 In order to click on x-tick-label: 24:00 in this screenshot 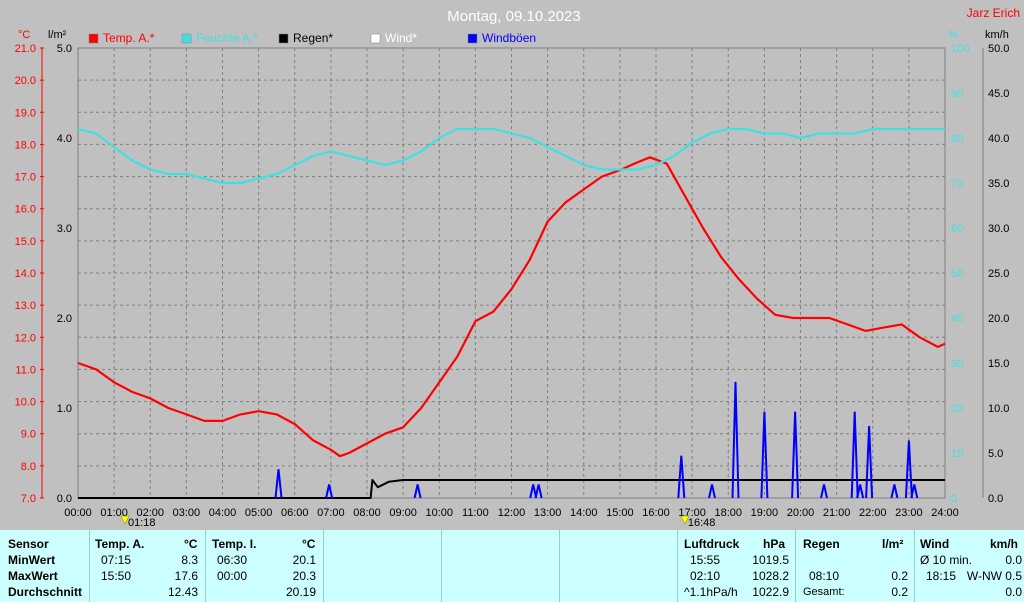, I will do `click(945, 513)`.